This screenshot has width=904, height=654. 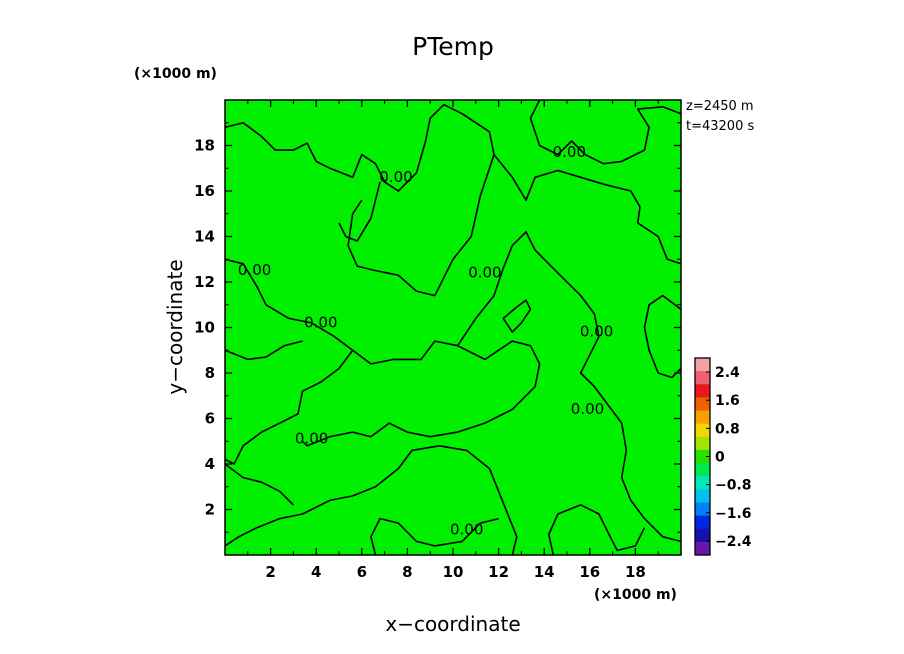 I want to click on y-tick-label: 6, so click(x=210, y=419).